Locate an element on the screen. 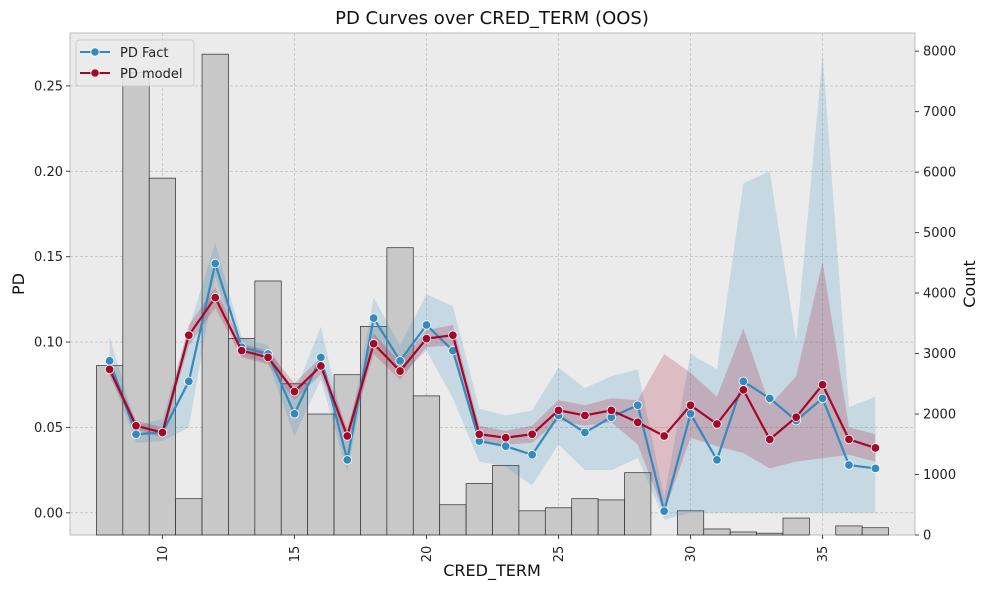 Image resolution: width=990 pixels, height=590 pixels. legend-label-pd-fact: PD Fact is located at coordinates (144, 53).